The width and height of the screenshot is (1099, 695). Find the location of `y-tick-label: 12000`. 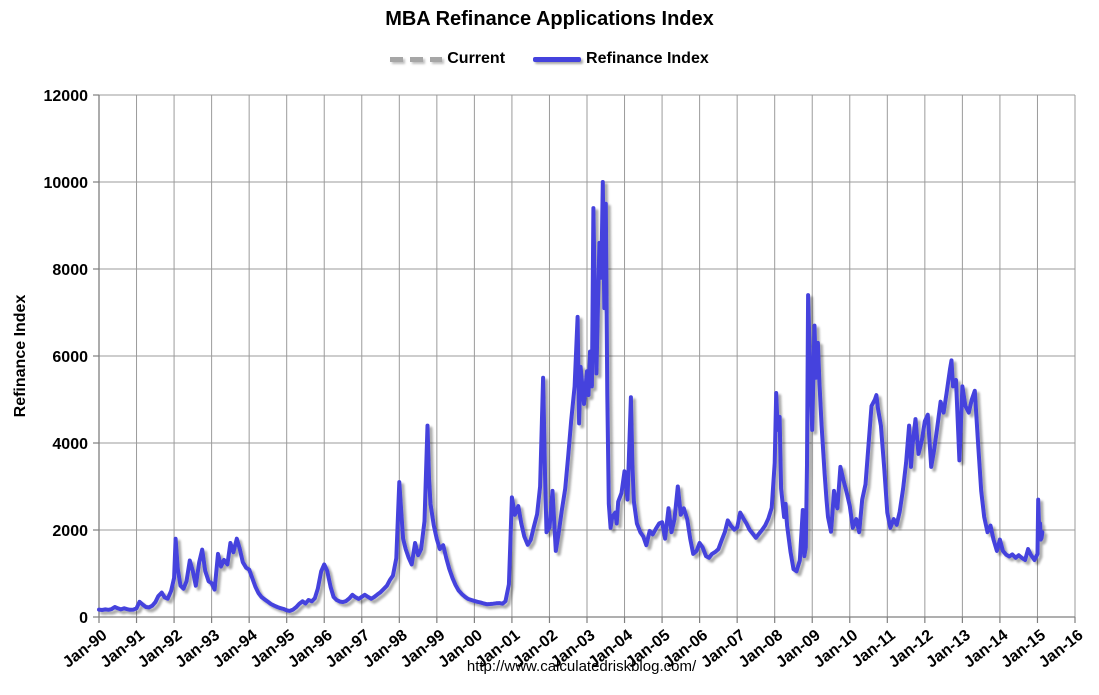

y-tick-label: 12000 is located at coordinates (66, 96).